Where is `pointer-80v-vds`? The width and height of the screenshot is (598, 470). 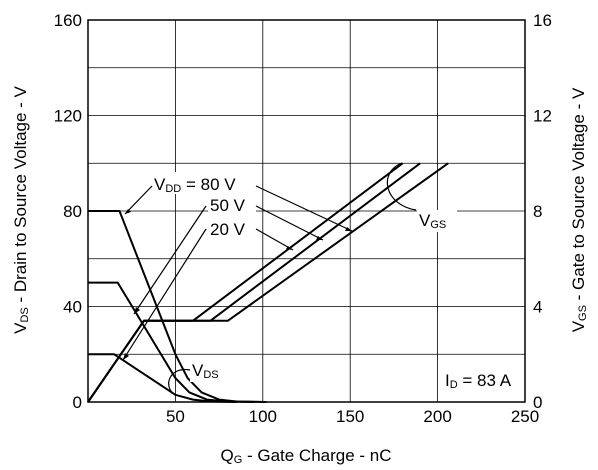
pointer-80v-vds is located at coordinates (138, 200).